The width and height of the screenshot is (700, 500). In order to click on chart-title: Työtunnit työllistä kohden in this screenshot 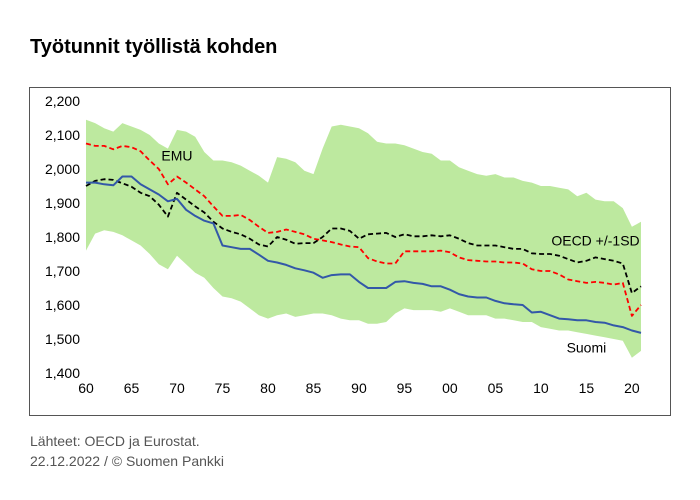, I will do `click(154, 47)`.